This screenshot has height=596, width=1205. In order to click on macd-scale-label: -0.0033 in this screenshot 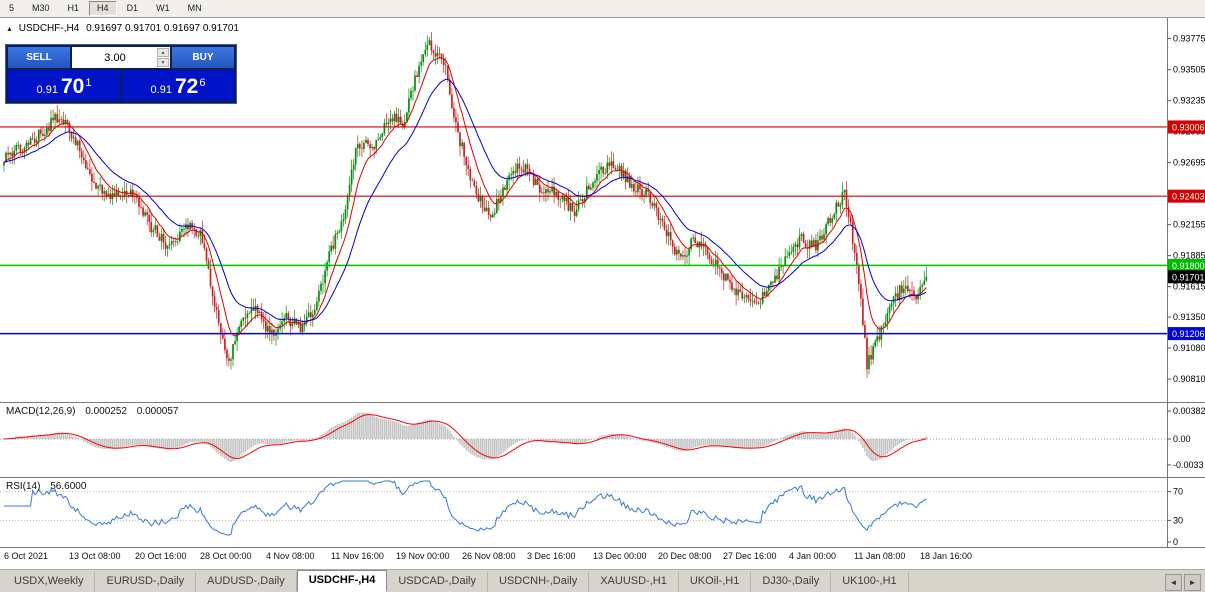, I will do `click(1188, 465)`.